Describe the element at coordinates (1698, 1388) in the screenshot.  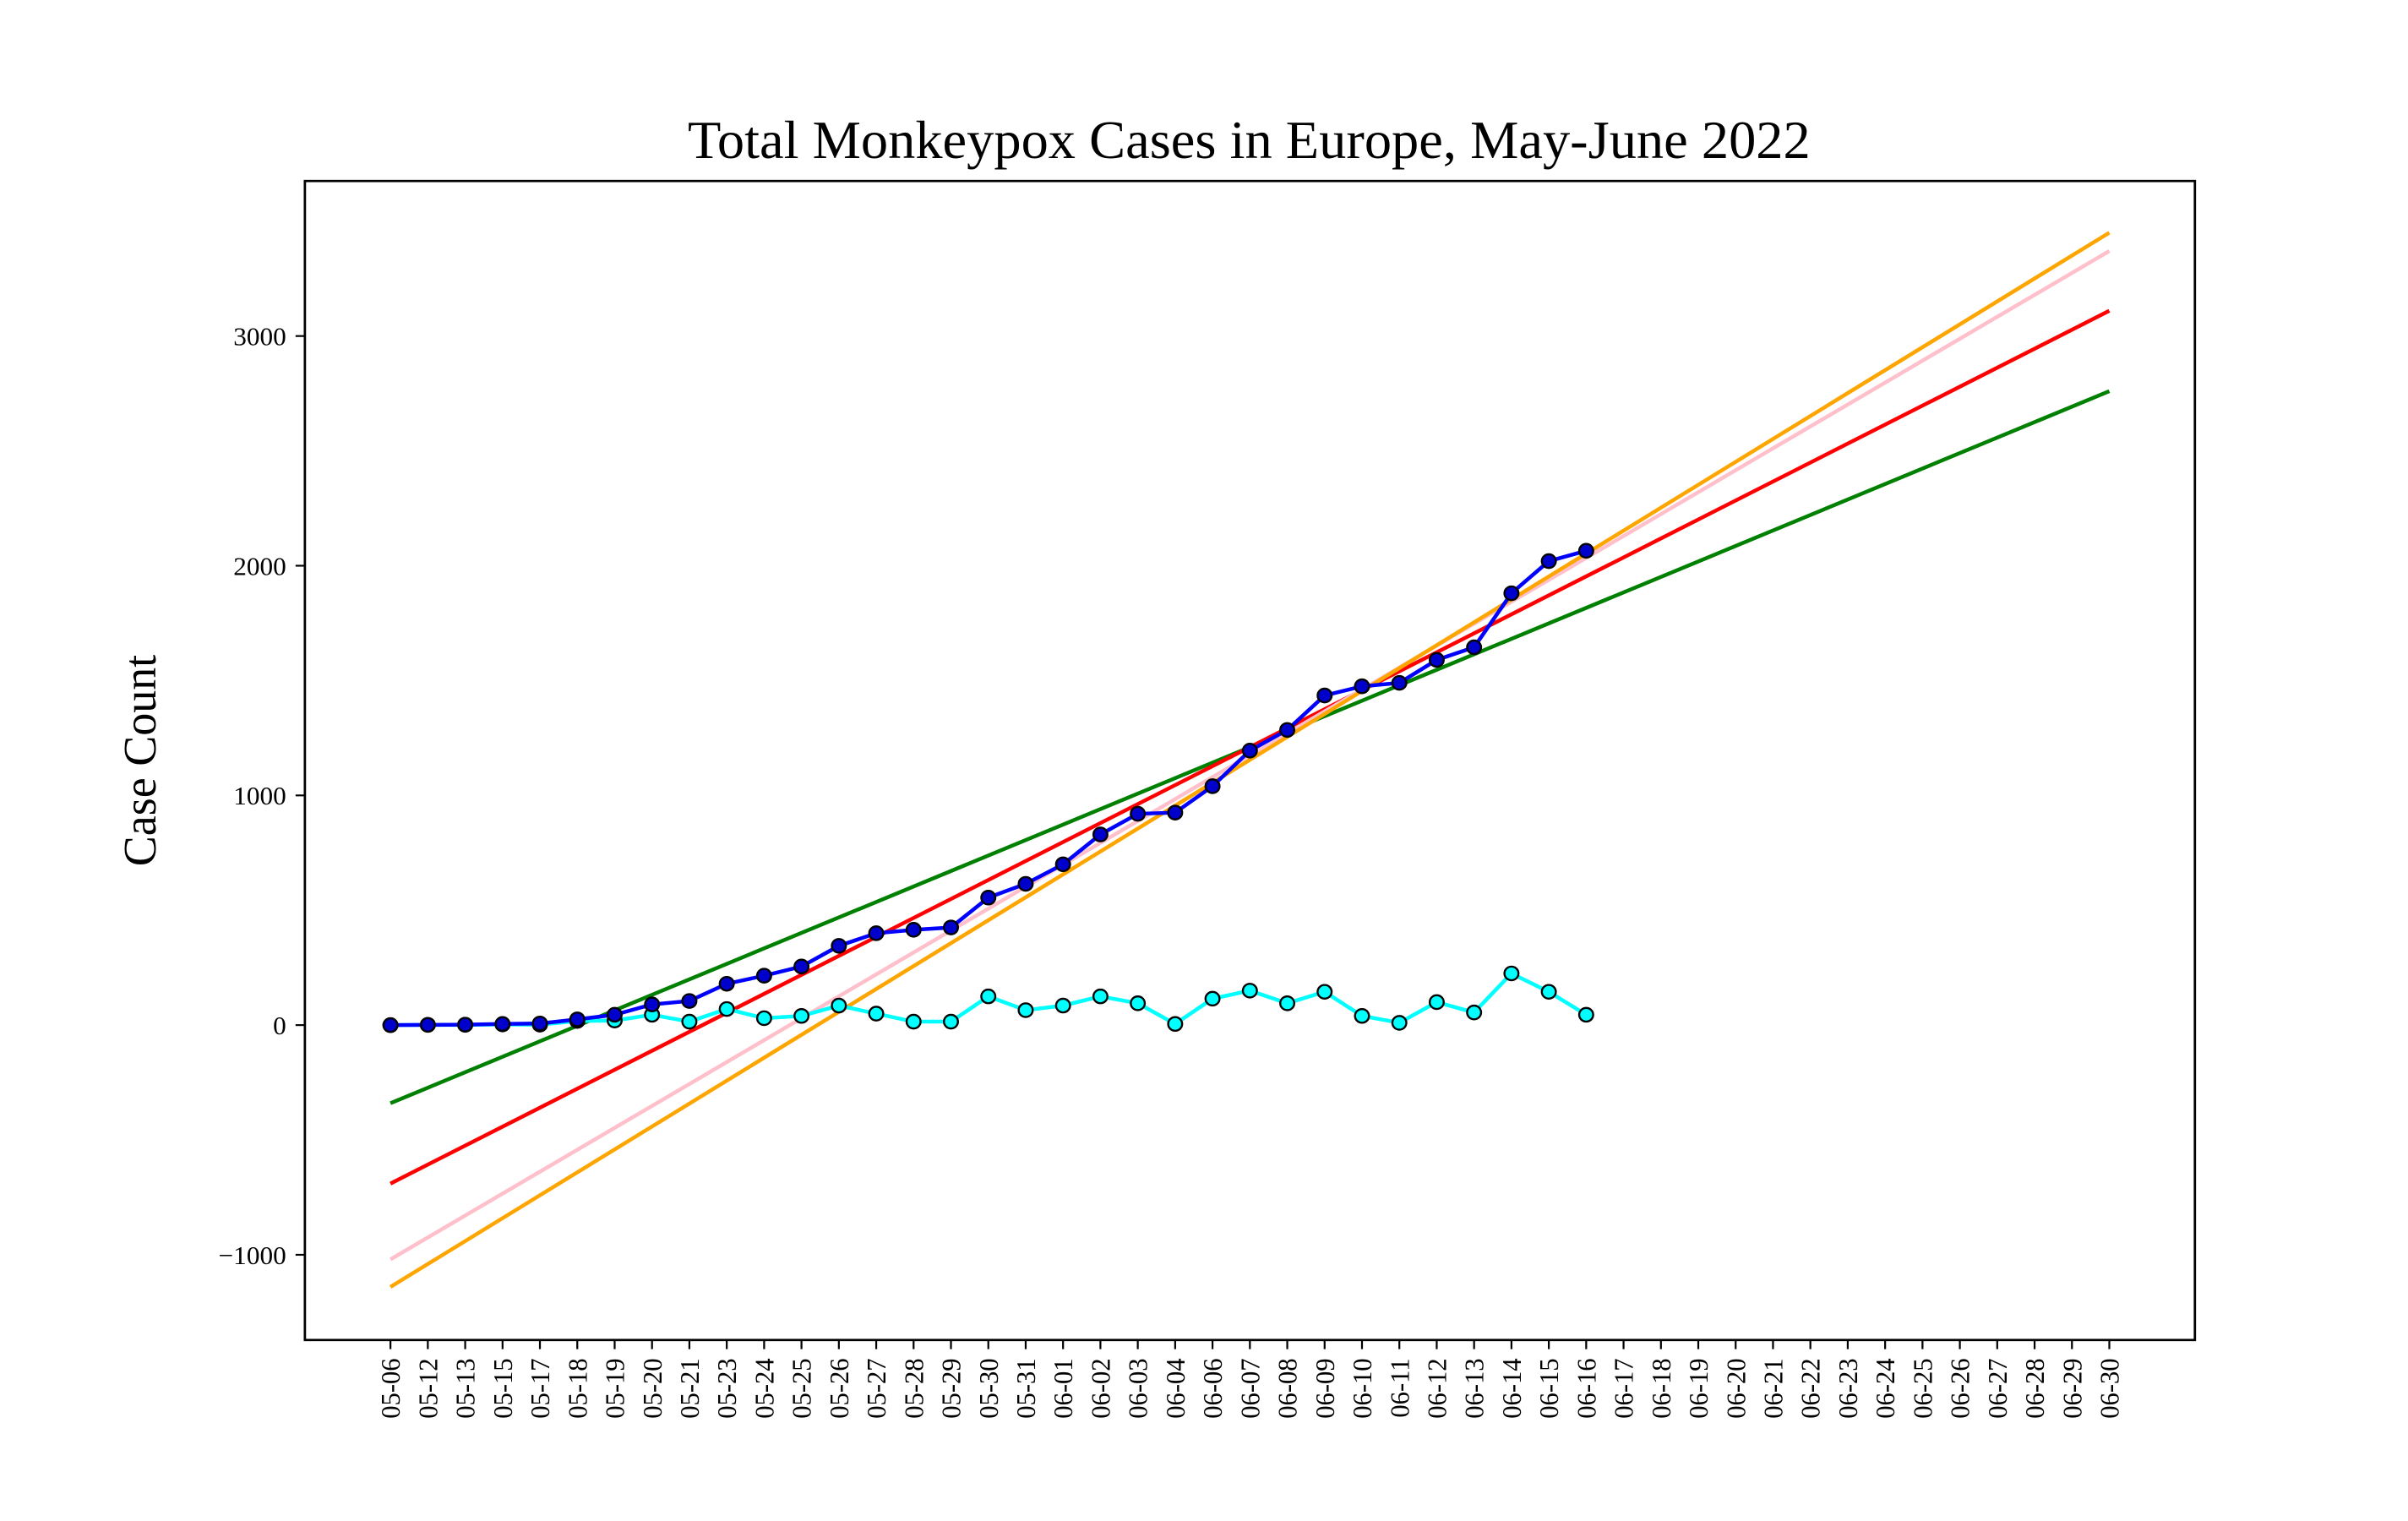
I see `x-tick-label: 06-19` at that location.